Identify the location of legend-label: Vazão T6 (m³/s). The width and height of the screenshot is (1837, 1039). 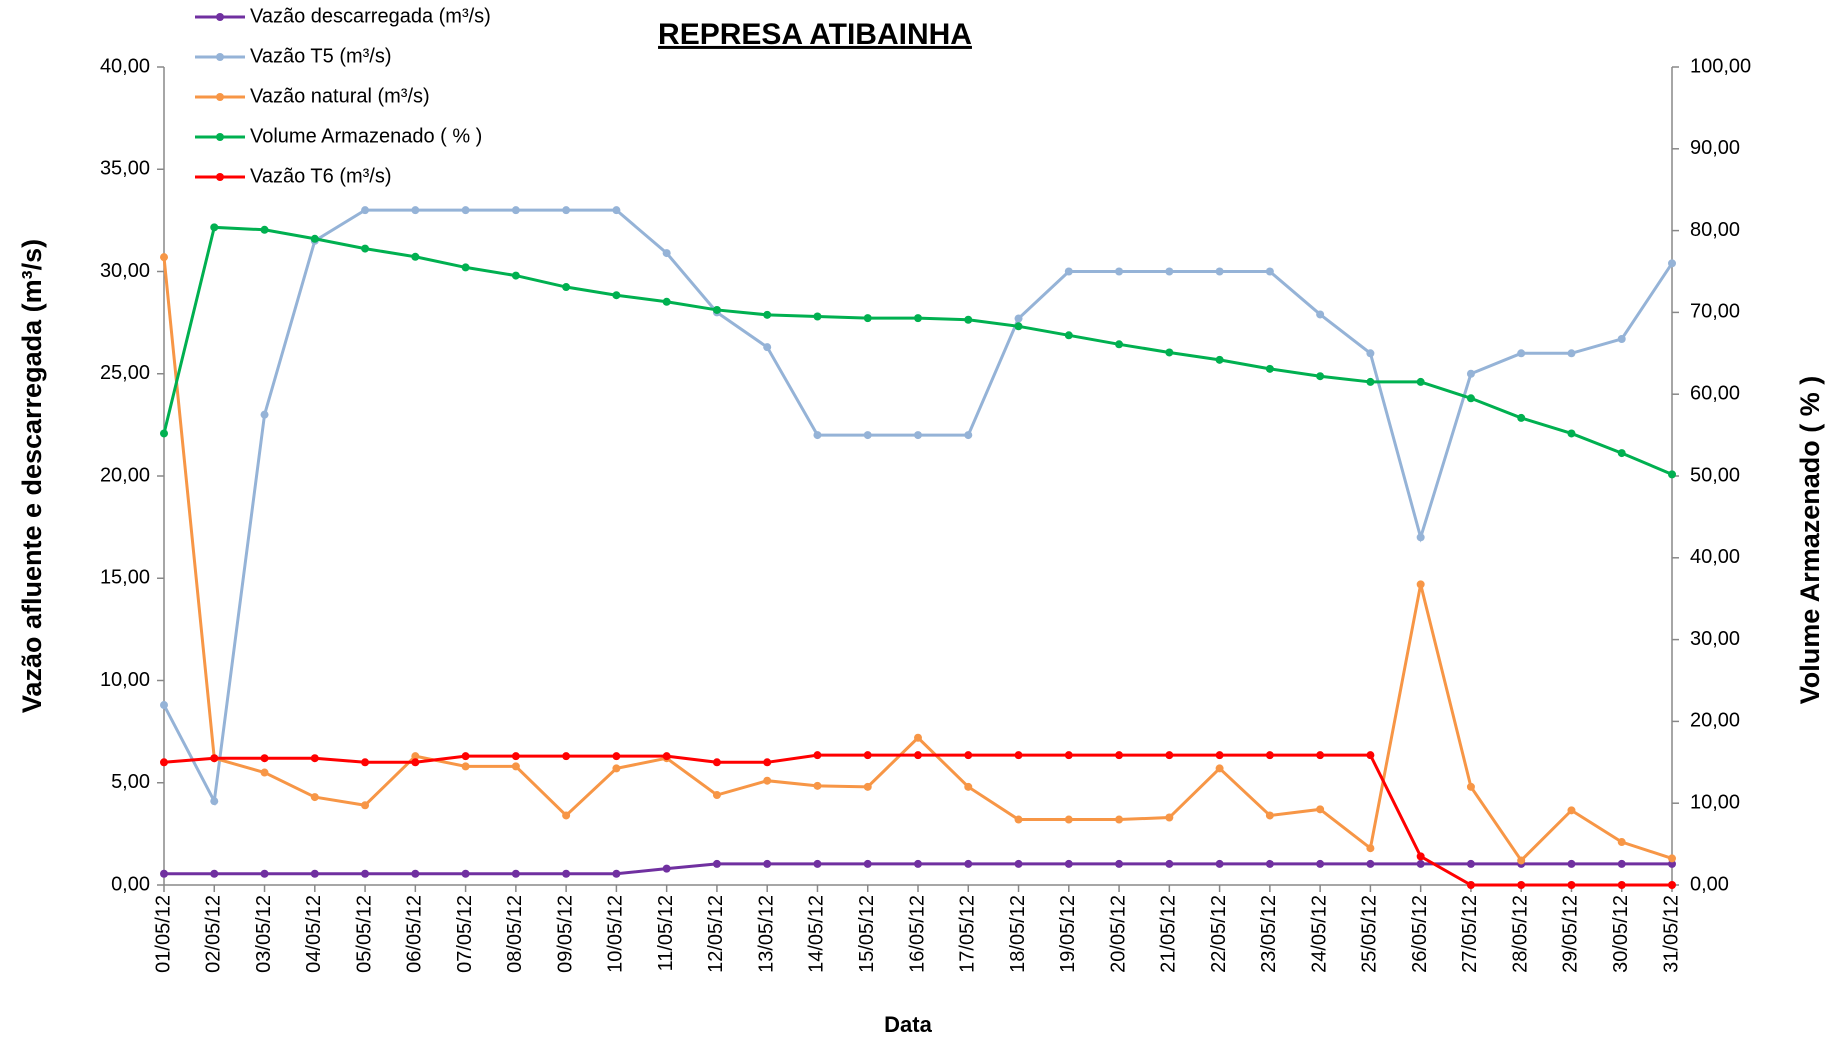
(321, 176).